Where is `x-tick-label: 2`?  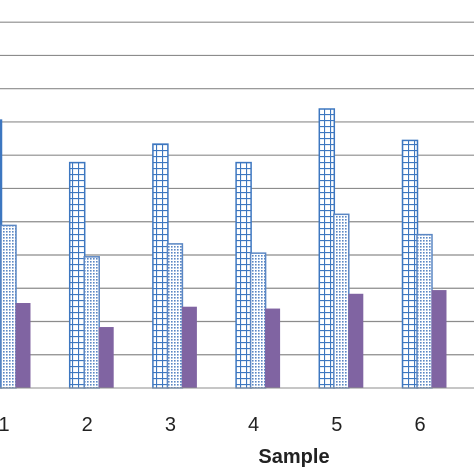
x-tick-label: 2 is located at coordinates (87, 425).